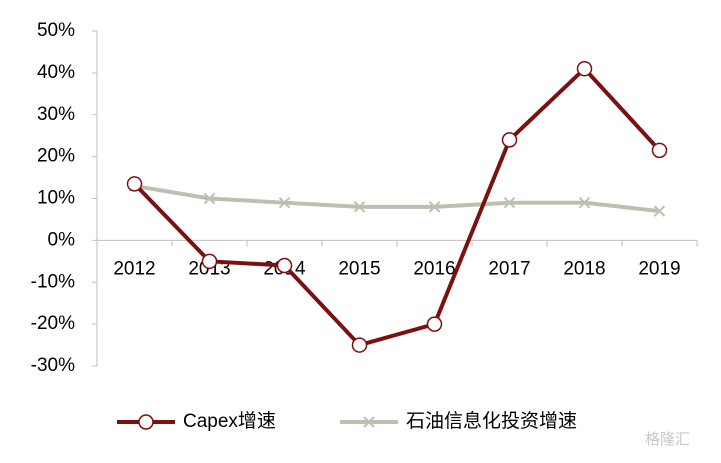 The height and width of the screenshot is (463, 721). Describe the element at coordinates (229, 421) in the screenshot. I see `legend-label: Capex增速` at that location.